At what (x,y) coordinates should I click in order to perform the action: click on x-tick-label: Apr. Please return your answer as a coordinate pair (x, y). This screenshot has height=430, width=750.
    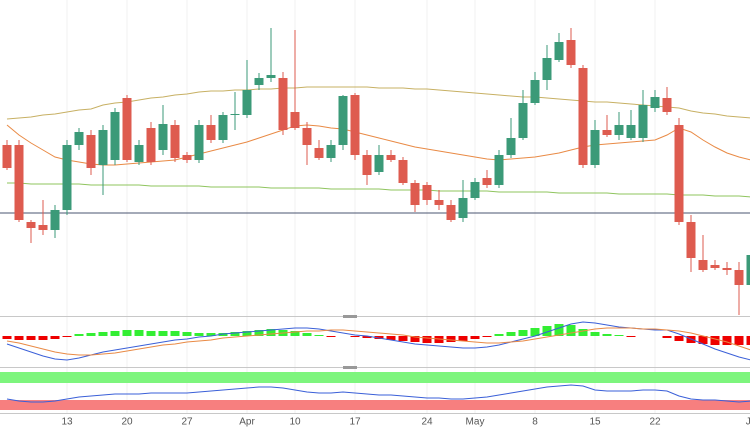
    Looking at the image, I should click on (247, 422).